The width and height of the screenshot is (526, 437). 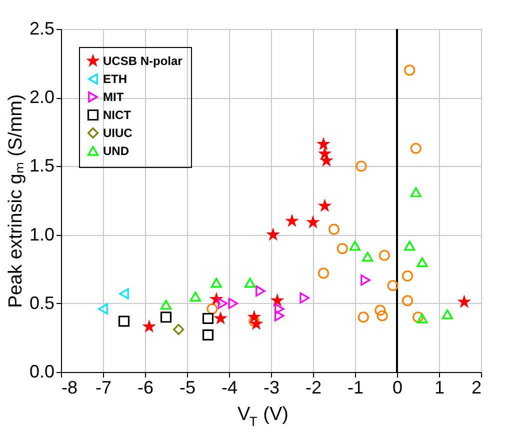 What do you see at coordinates (41, 97) in the screenshot?
I see `y-tick-label: 2.0` at bounding box center [41, 97].